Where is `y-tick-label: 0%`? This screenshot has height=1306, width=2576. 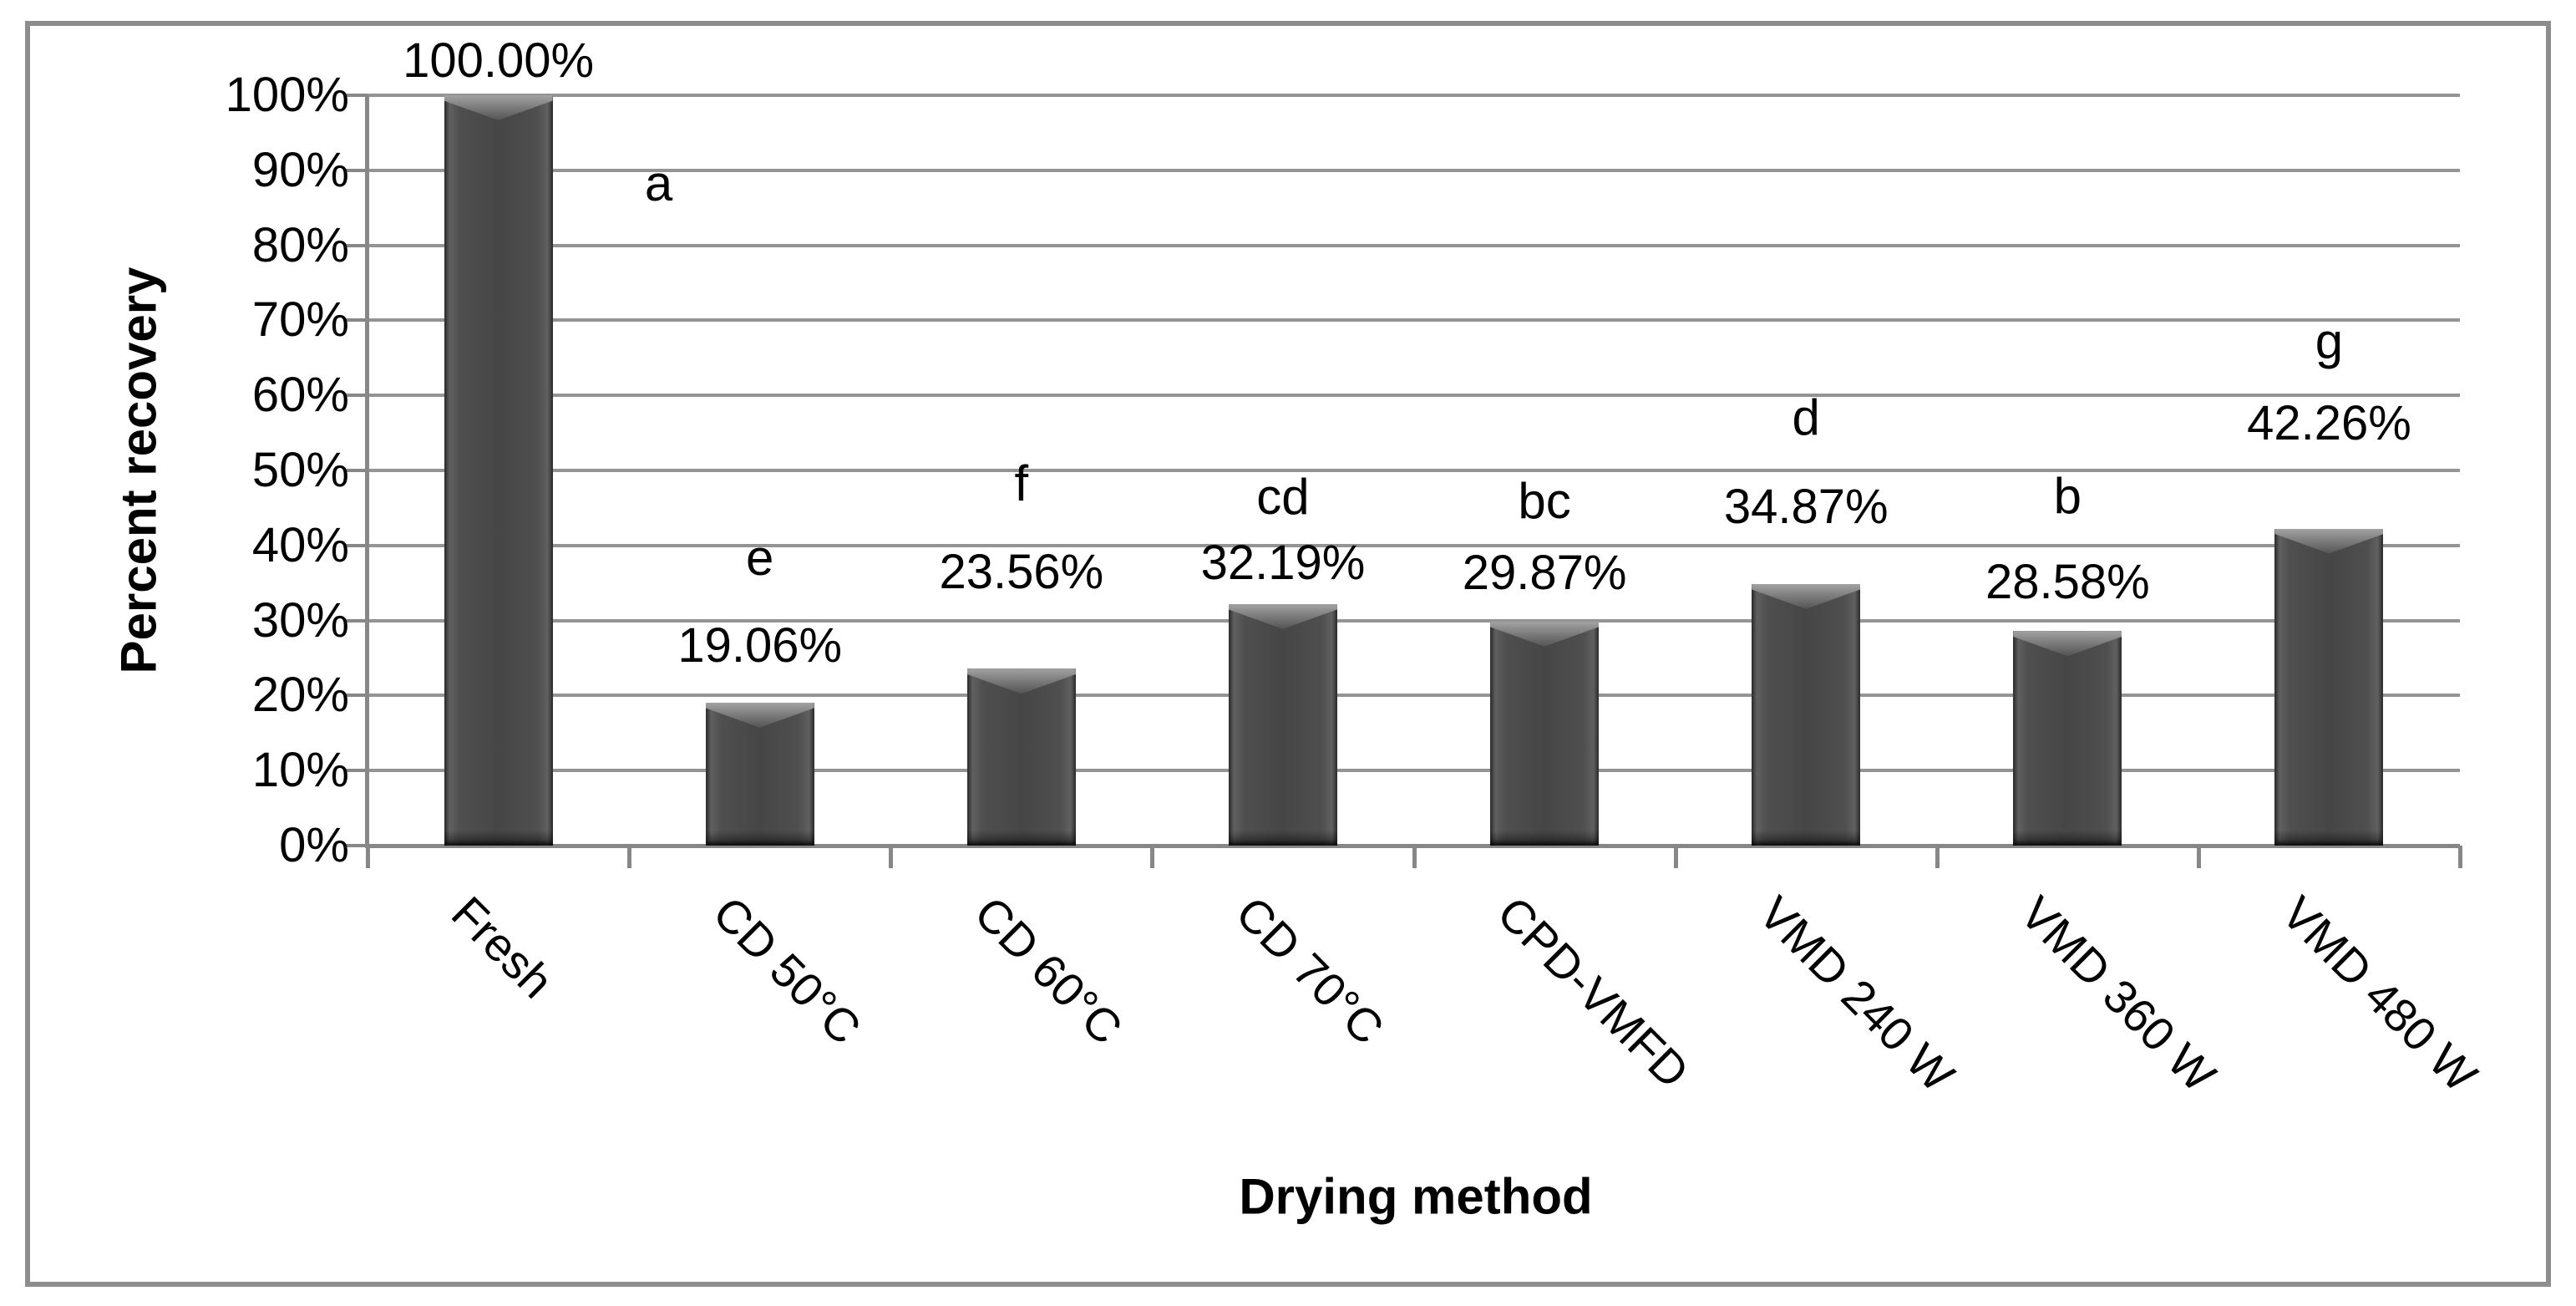 y-tick-label: 0% is located at coordinates (314, 845).